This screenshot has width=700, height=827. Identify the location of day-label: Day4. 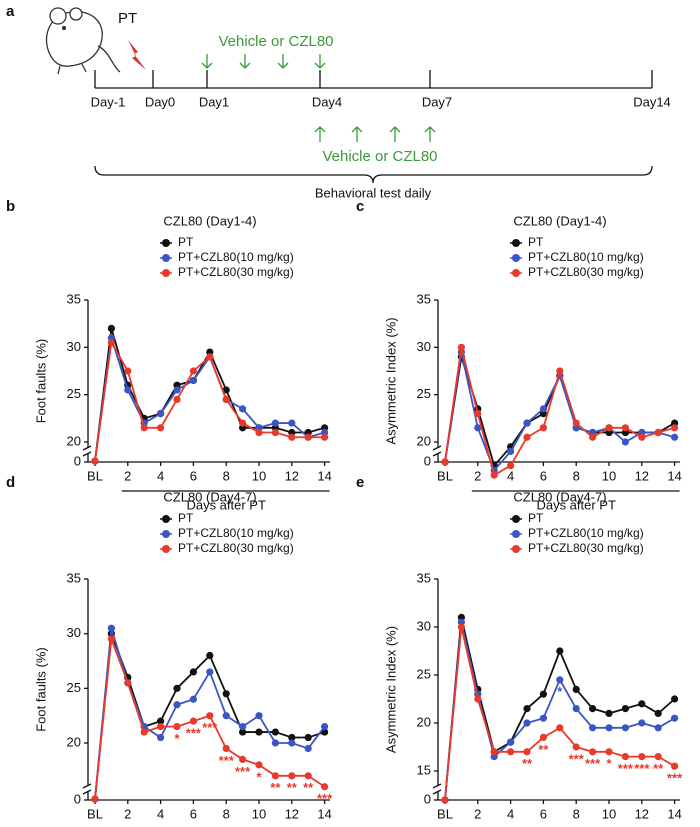
(327, 101).